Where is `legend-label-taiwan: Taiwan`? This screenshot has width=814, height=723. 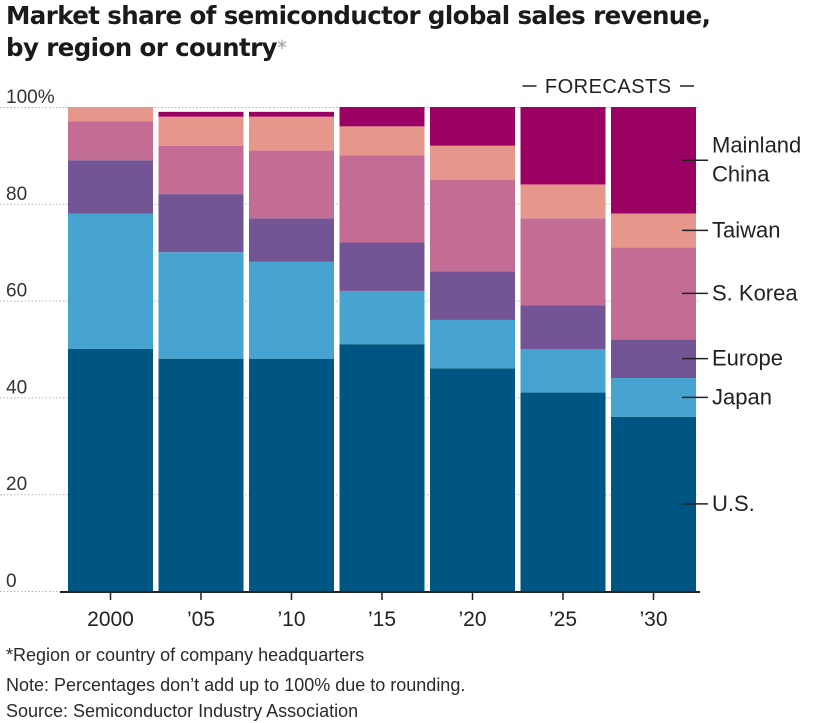
legend-label-taiwan: Taiwan is located at coordinates (746, 229).